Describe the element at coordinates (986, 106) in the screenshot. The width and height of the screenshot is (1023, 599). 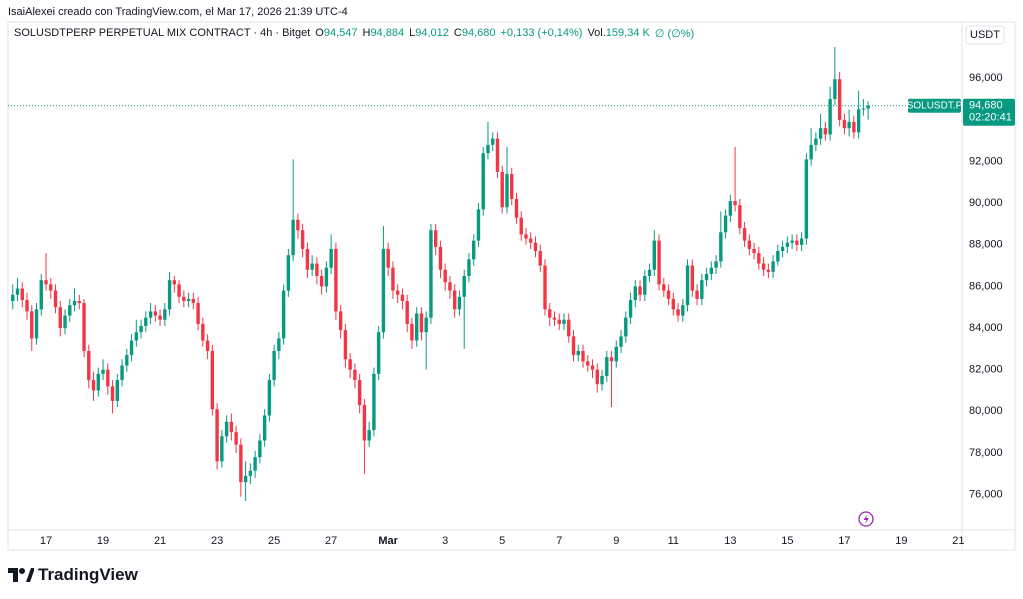
I see `price-badge-text: 94,680` at that location.